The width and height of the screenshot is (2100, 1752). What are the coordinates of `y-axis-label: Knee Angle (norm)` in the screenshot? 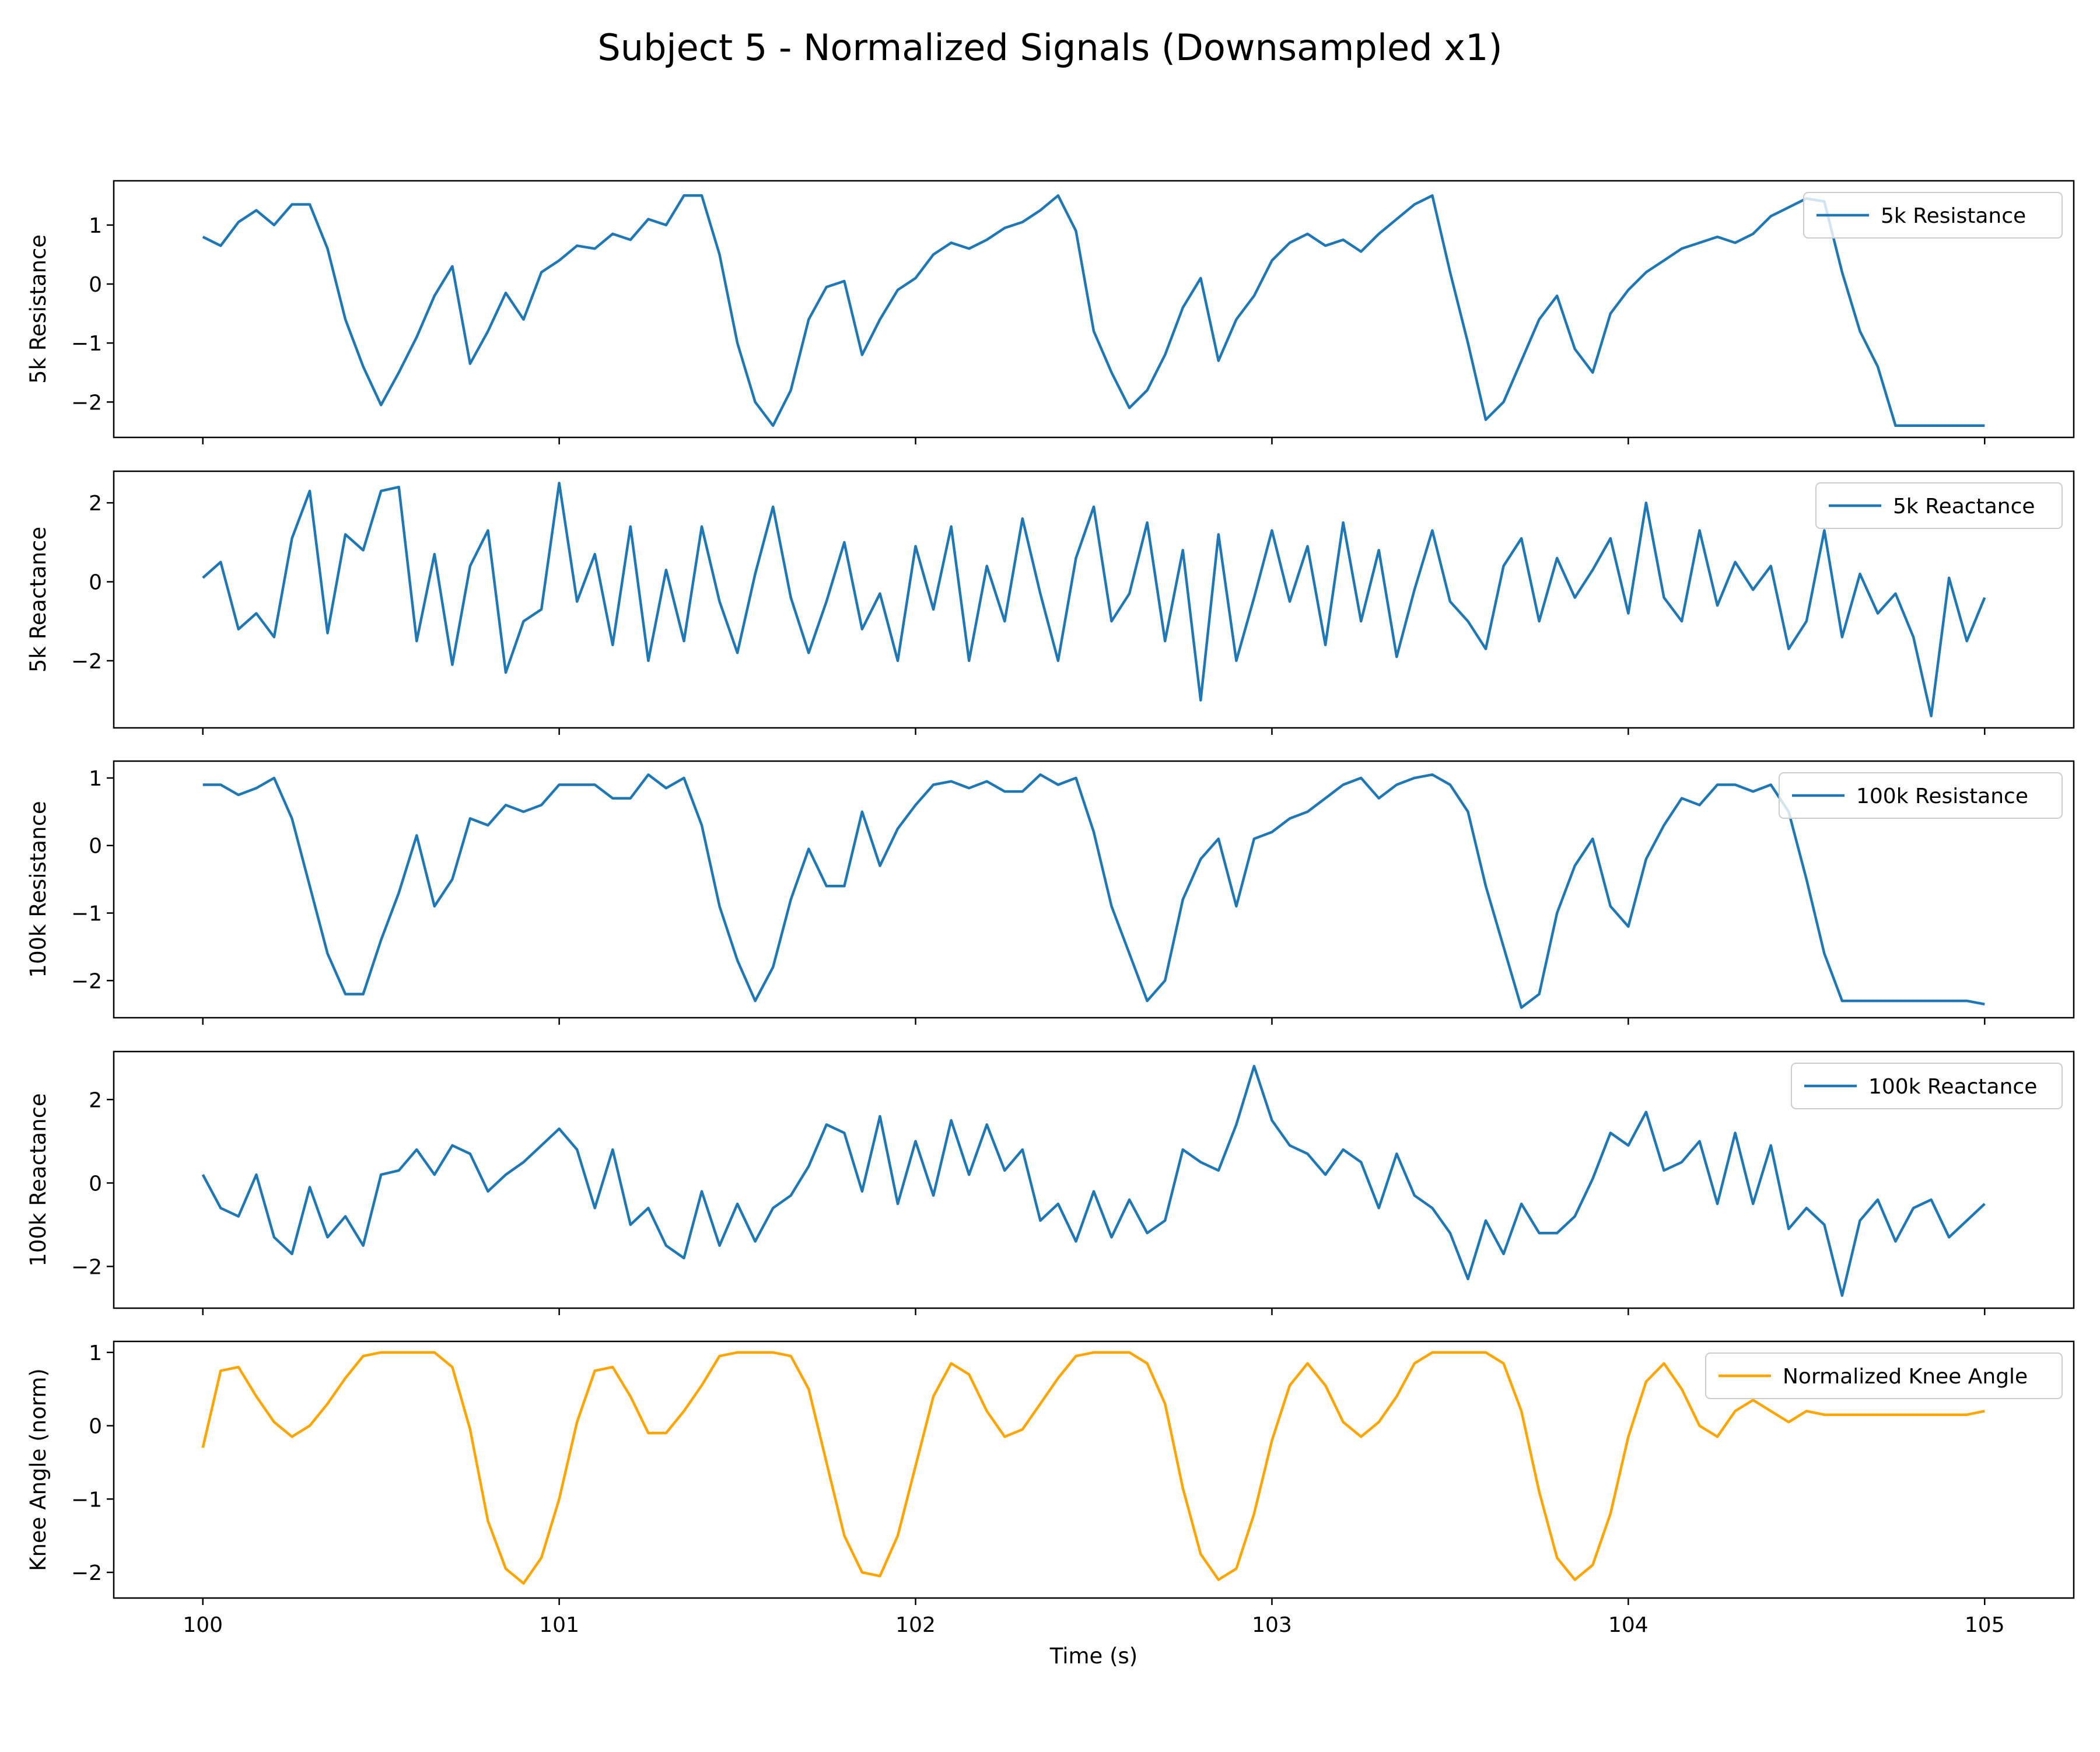 It's located at (38, 1469).